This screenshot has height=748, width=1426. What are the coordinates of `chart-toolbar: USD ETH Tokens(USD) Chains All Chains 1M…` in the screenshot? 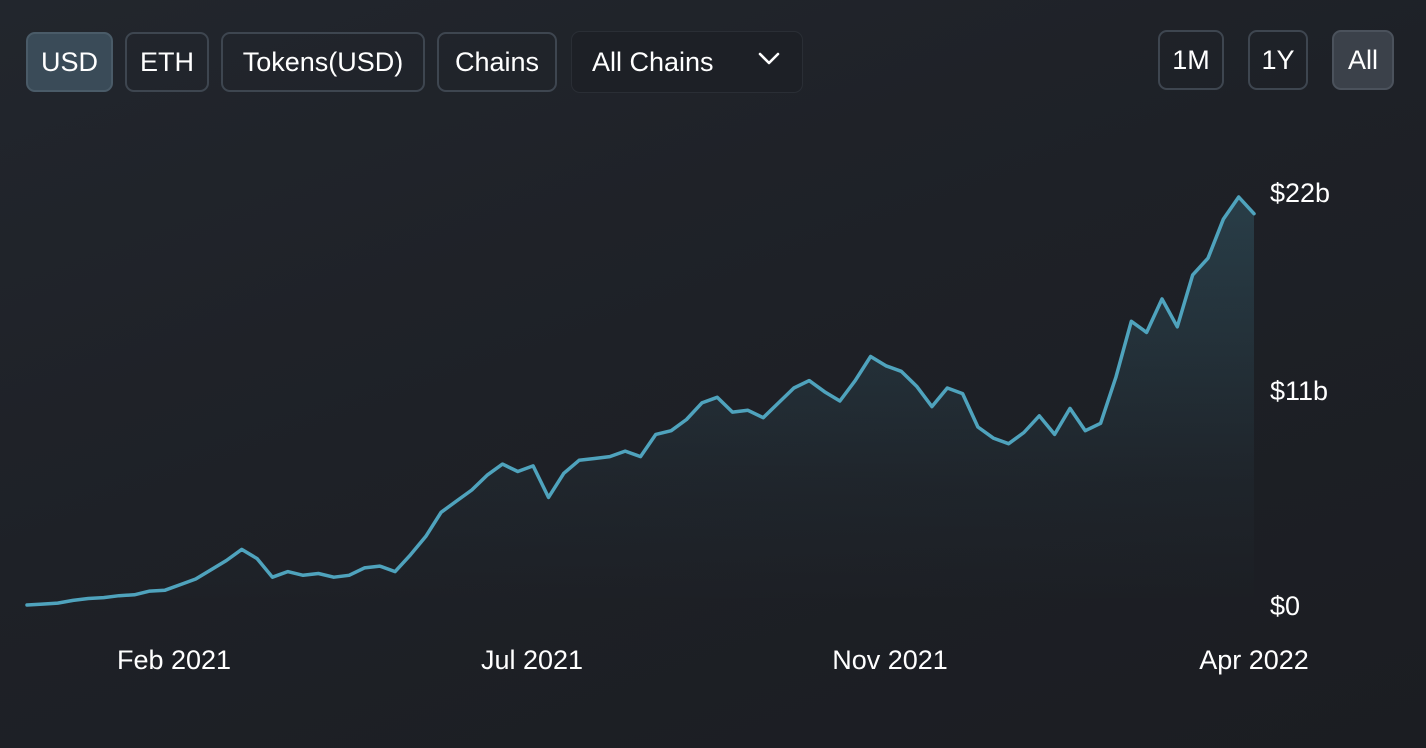 It's located at (710, 62).